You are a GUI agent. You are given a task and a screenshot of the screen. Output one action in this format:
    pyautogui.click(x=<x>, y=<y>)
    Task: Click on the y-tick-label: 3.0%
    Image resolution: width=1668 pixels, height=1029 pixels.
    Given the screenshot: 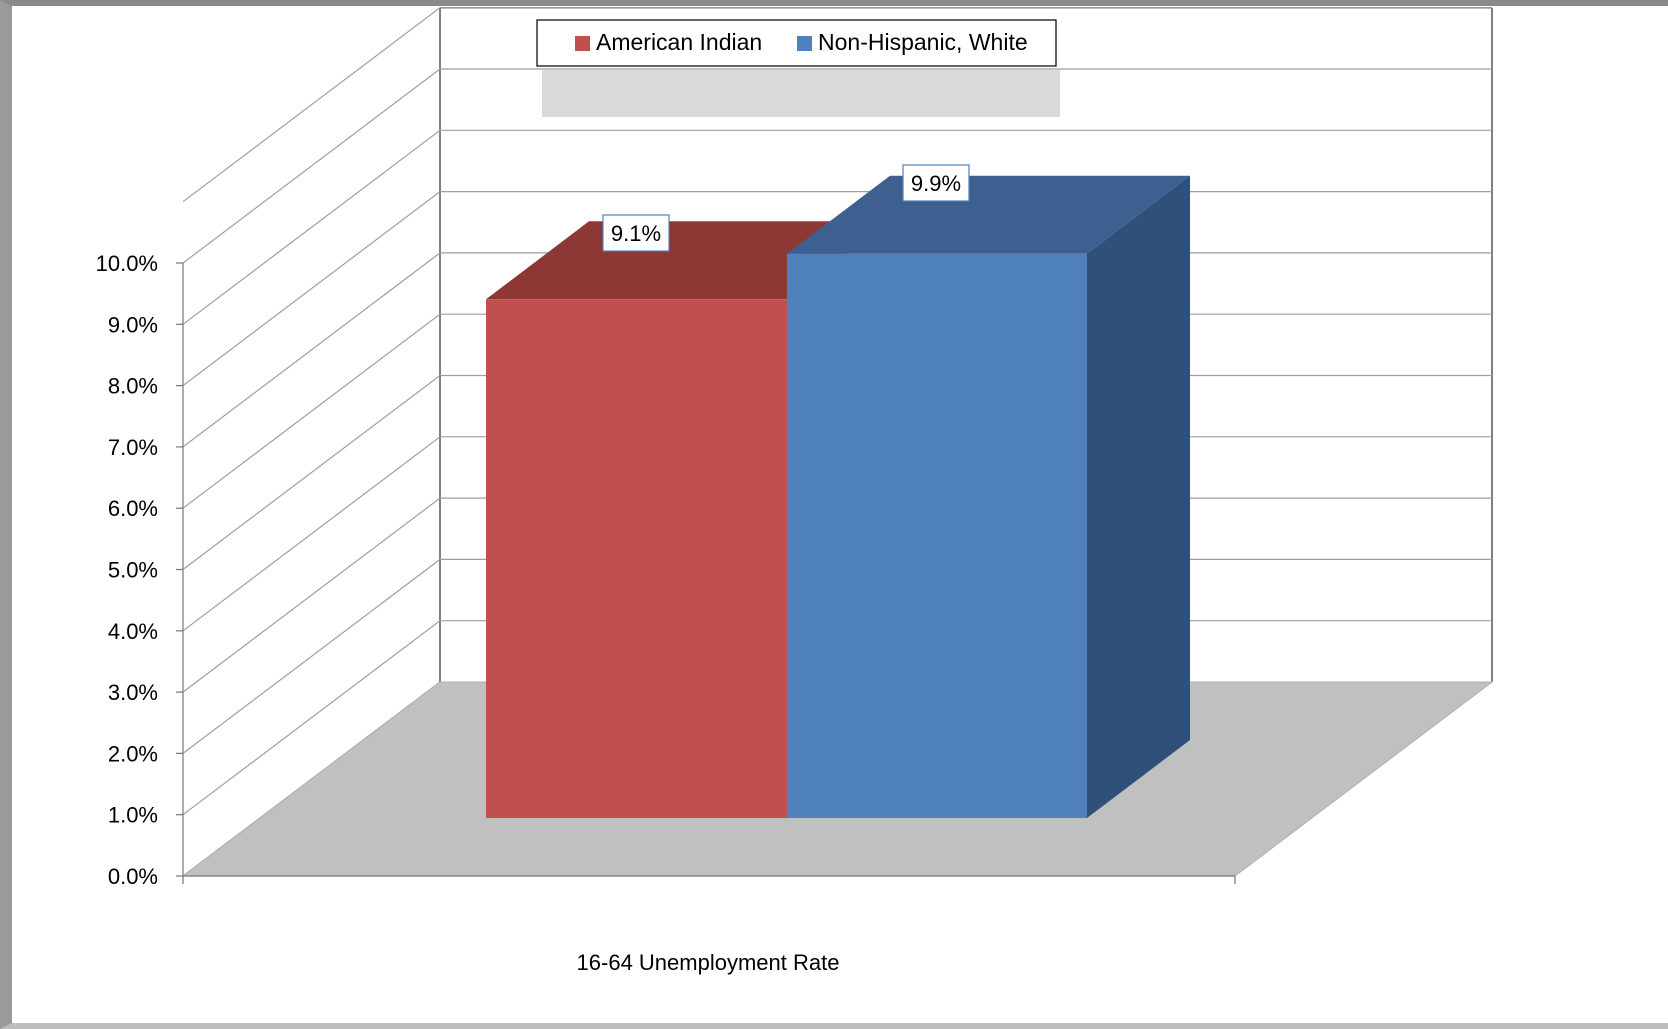 What is the action you would take?
    pyautogui.click(x=133, y=692)
    